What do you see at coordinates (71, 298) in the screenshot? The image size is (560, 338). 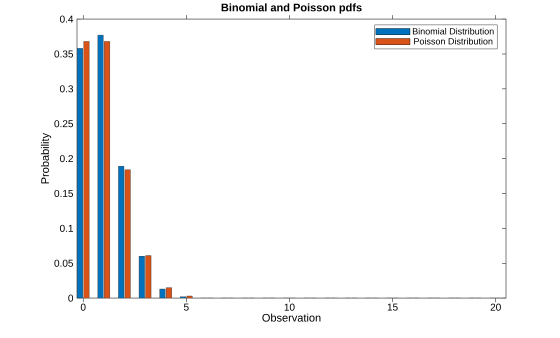 I see `y-tick-label: 0` at bounding box center [71, 298].